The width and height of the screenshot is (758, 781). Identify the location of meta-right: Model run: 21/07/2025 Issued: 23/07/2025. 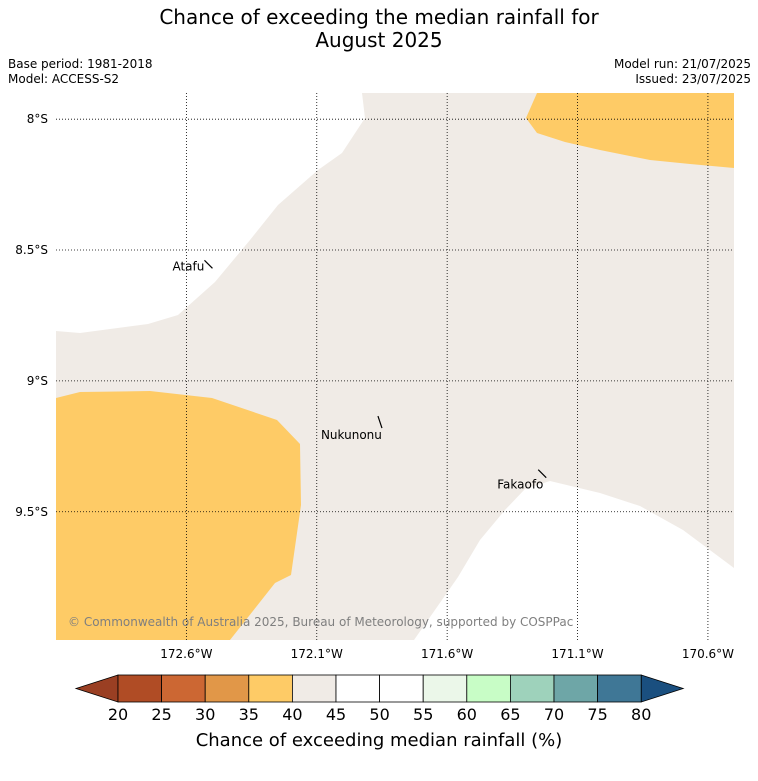
(682, 72).